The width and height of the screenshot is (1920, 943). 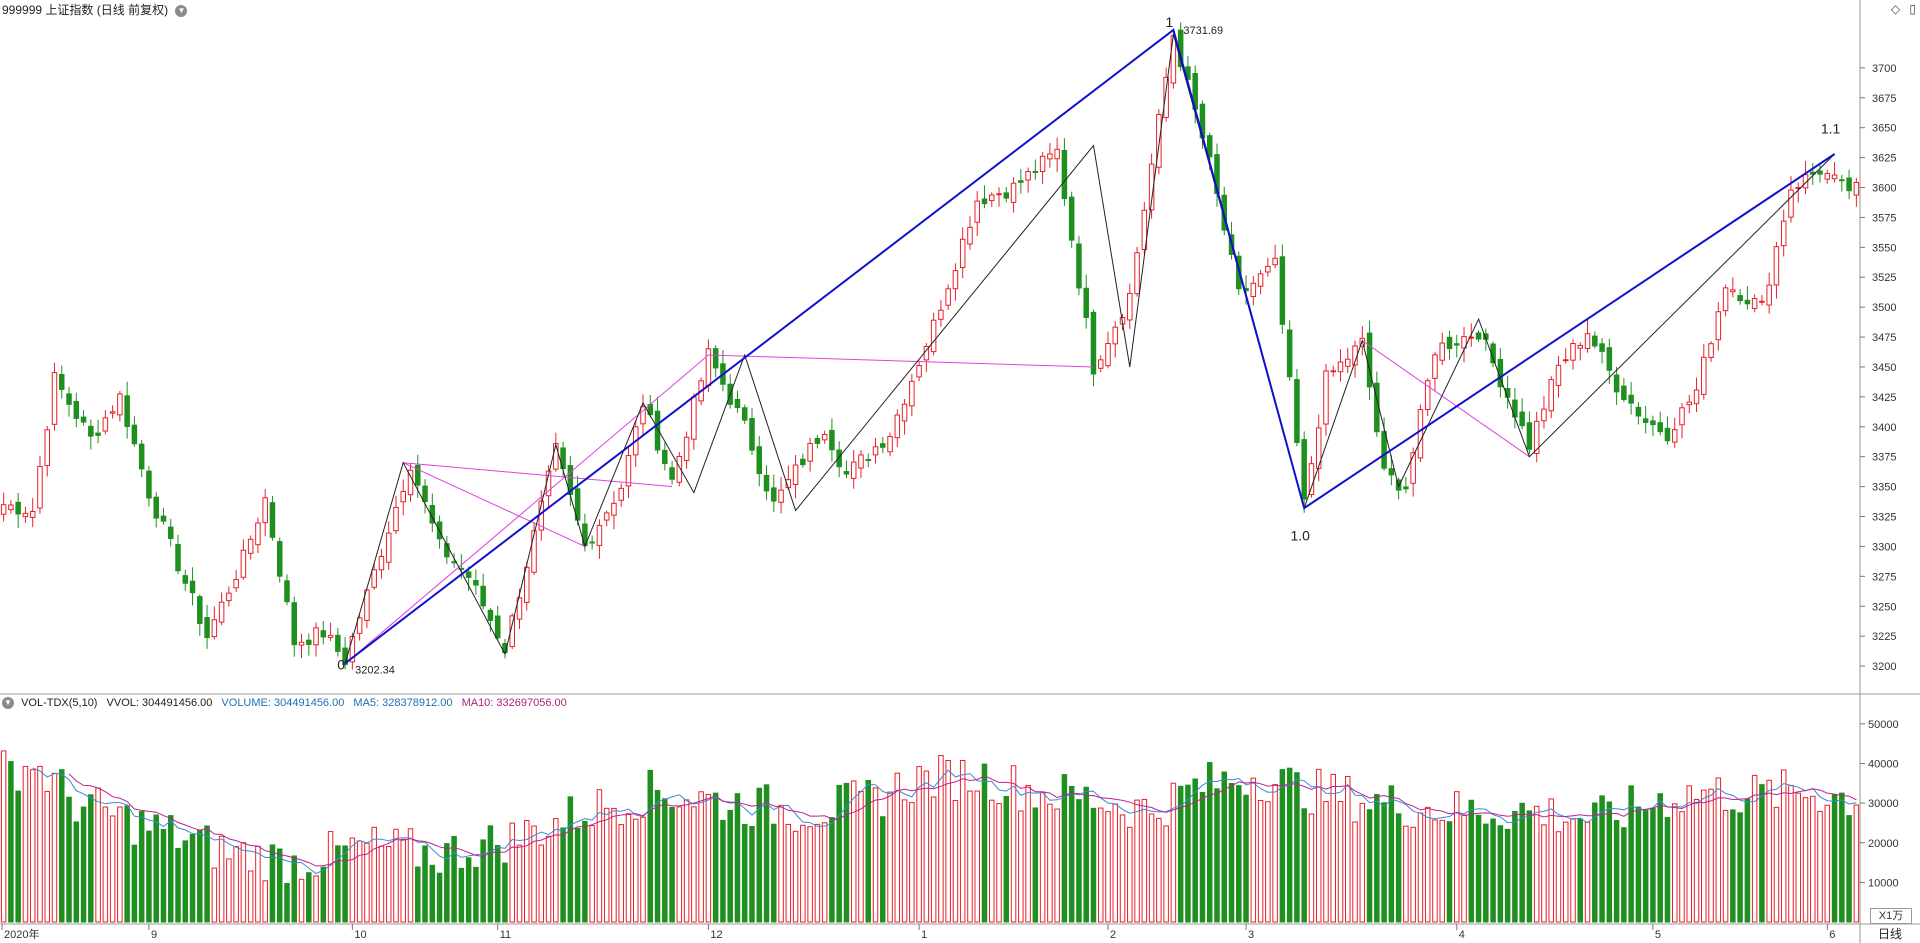 I want to click on low-value-label: 3202.34, so click(x=375, y=670).